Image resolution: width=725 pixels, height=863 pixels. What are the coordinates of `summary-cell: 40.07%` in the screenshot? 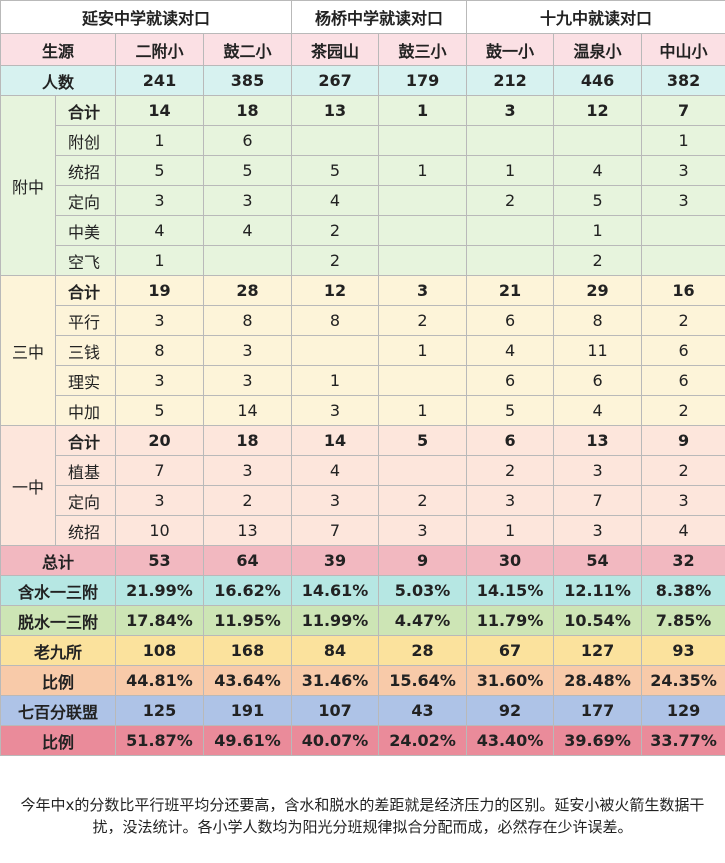 It's located at (335, 740).